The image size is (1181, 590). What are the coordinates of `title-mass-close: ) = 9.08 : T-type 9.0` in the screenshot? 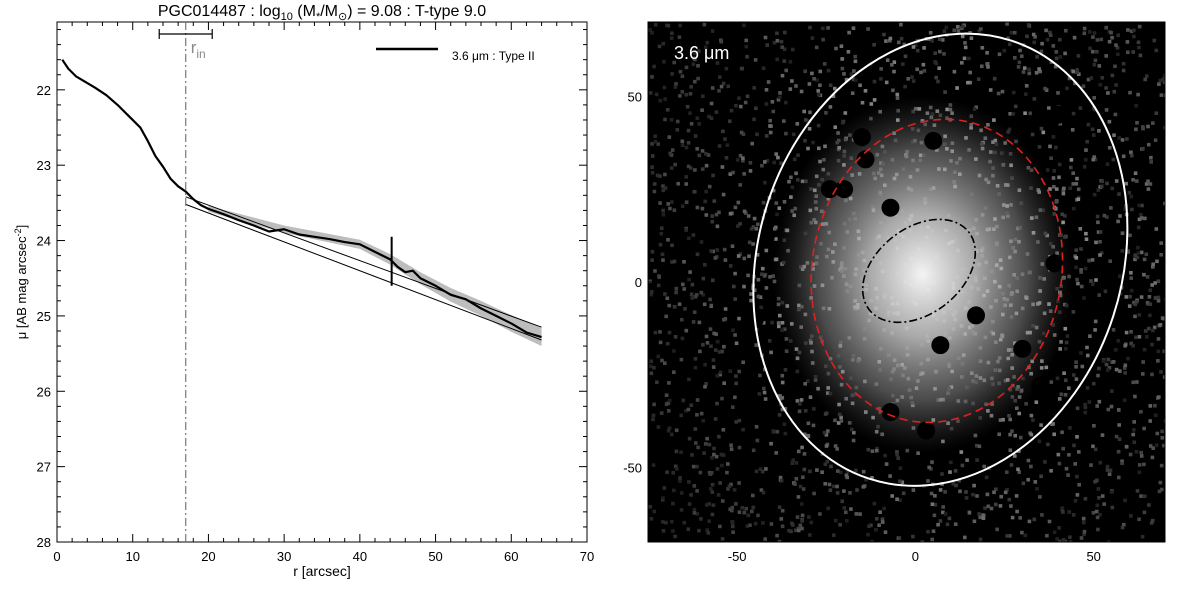 It's located at (416, 11).